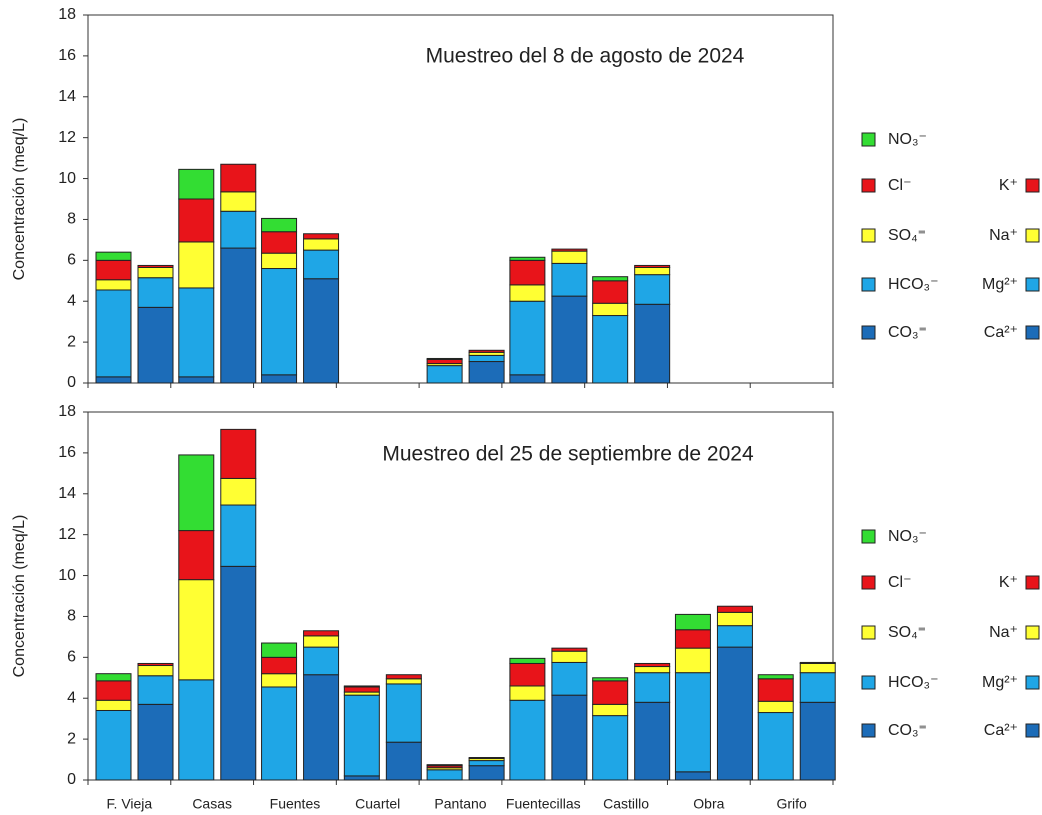 The height and width of the screenshot is (815, 1042). Describe the element at coordinates (67, 493) in the screenshot. I see `y-tick-label: 14` at that location.